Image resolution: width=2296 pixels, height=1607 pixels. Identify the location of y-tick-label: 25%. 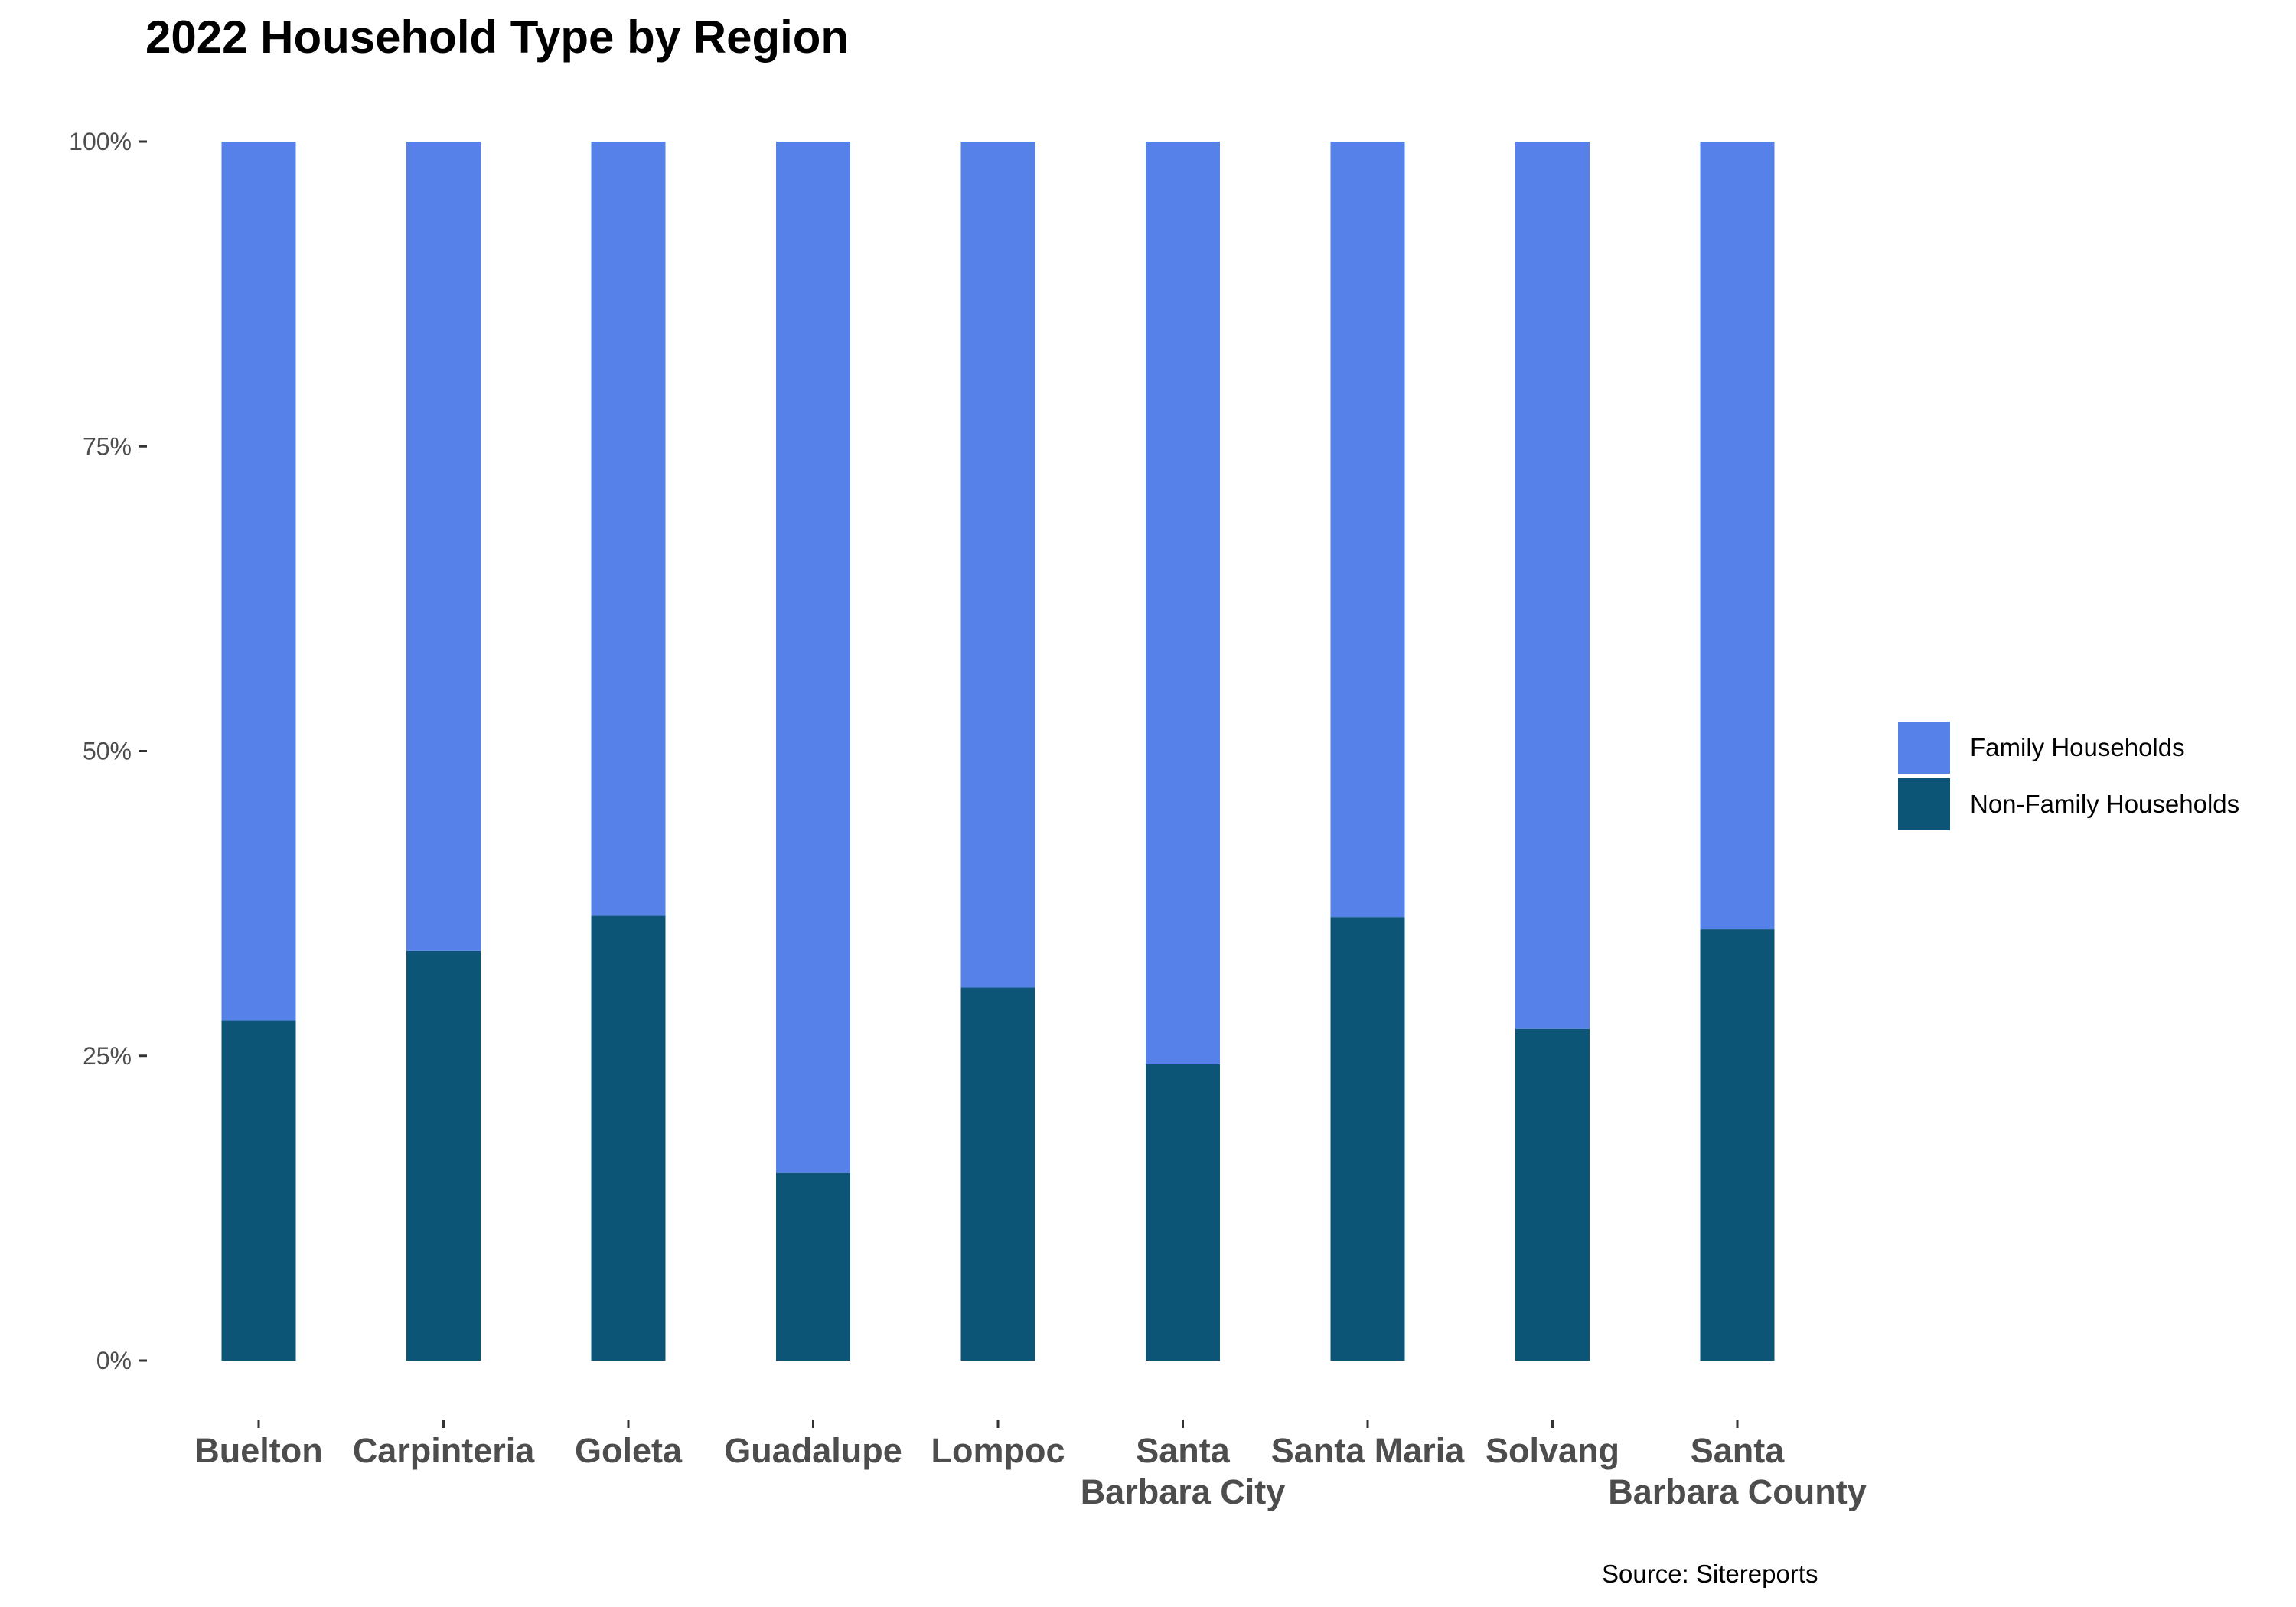
(107, 1056).